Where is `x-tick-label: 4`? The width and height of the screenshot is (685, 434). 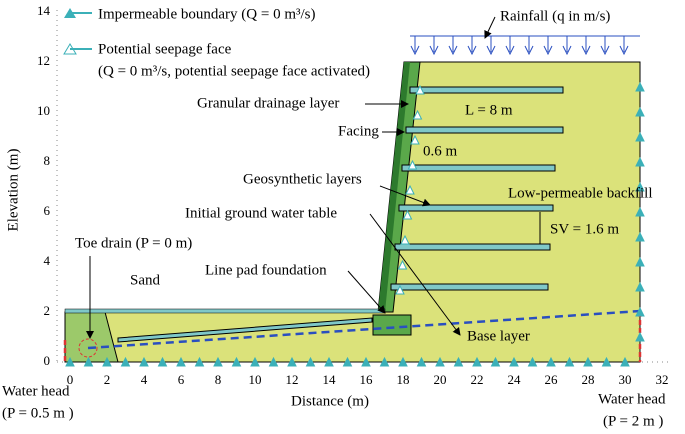
x-tick-label: 4 is located at coordinates (144, 379).